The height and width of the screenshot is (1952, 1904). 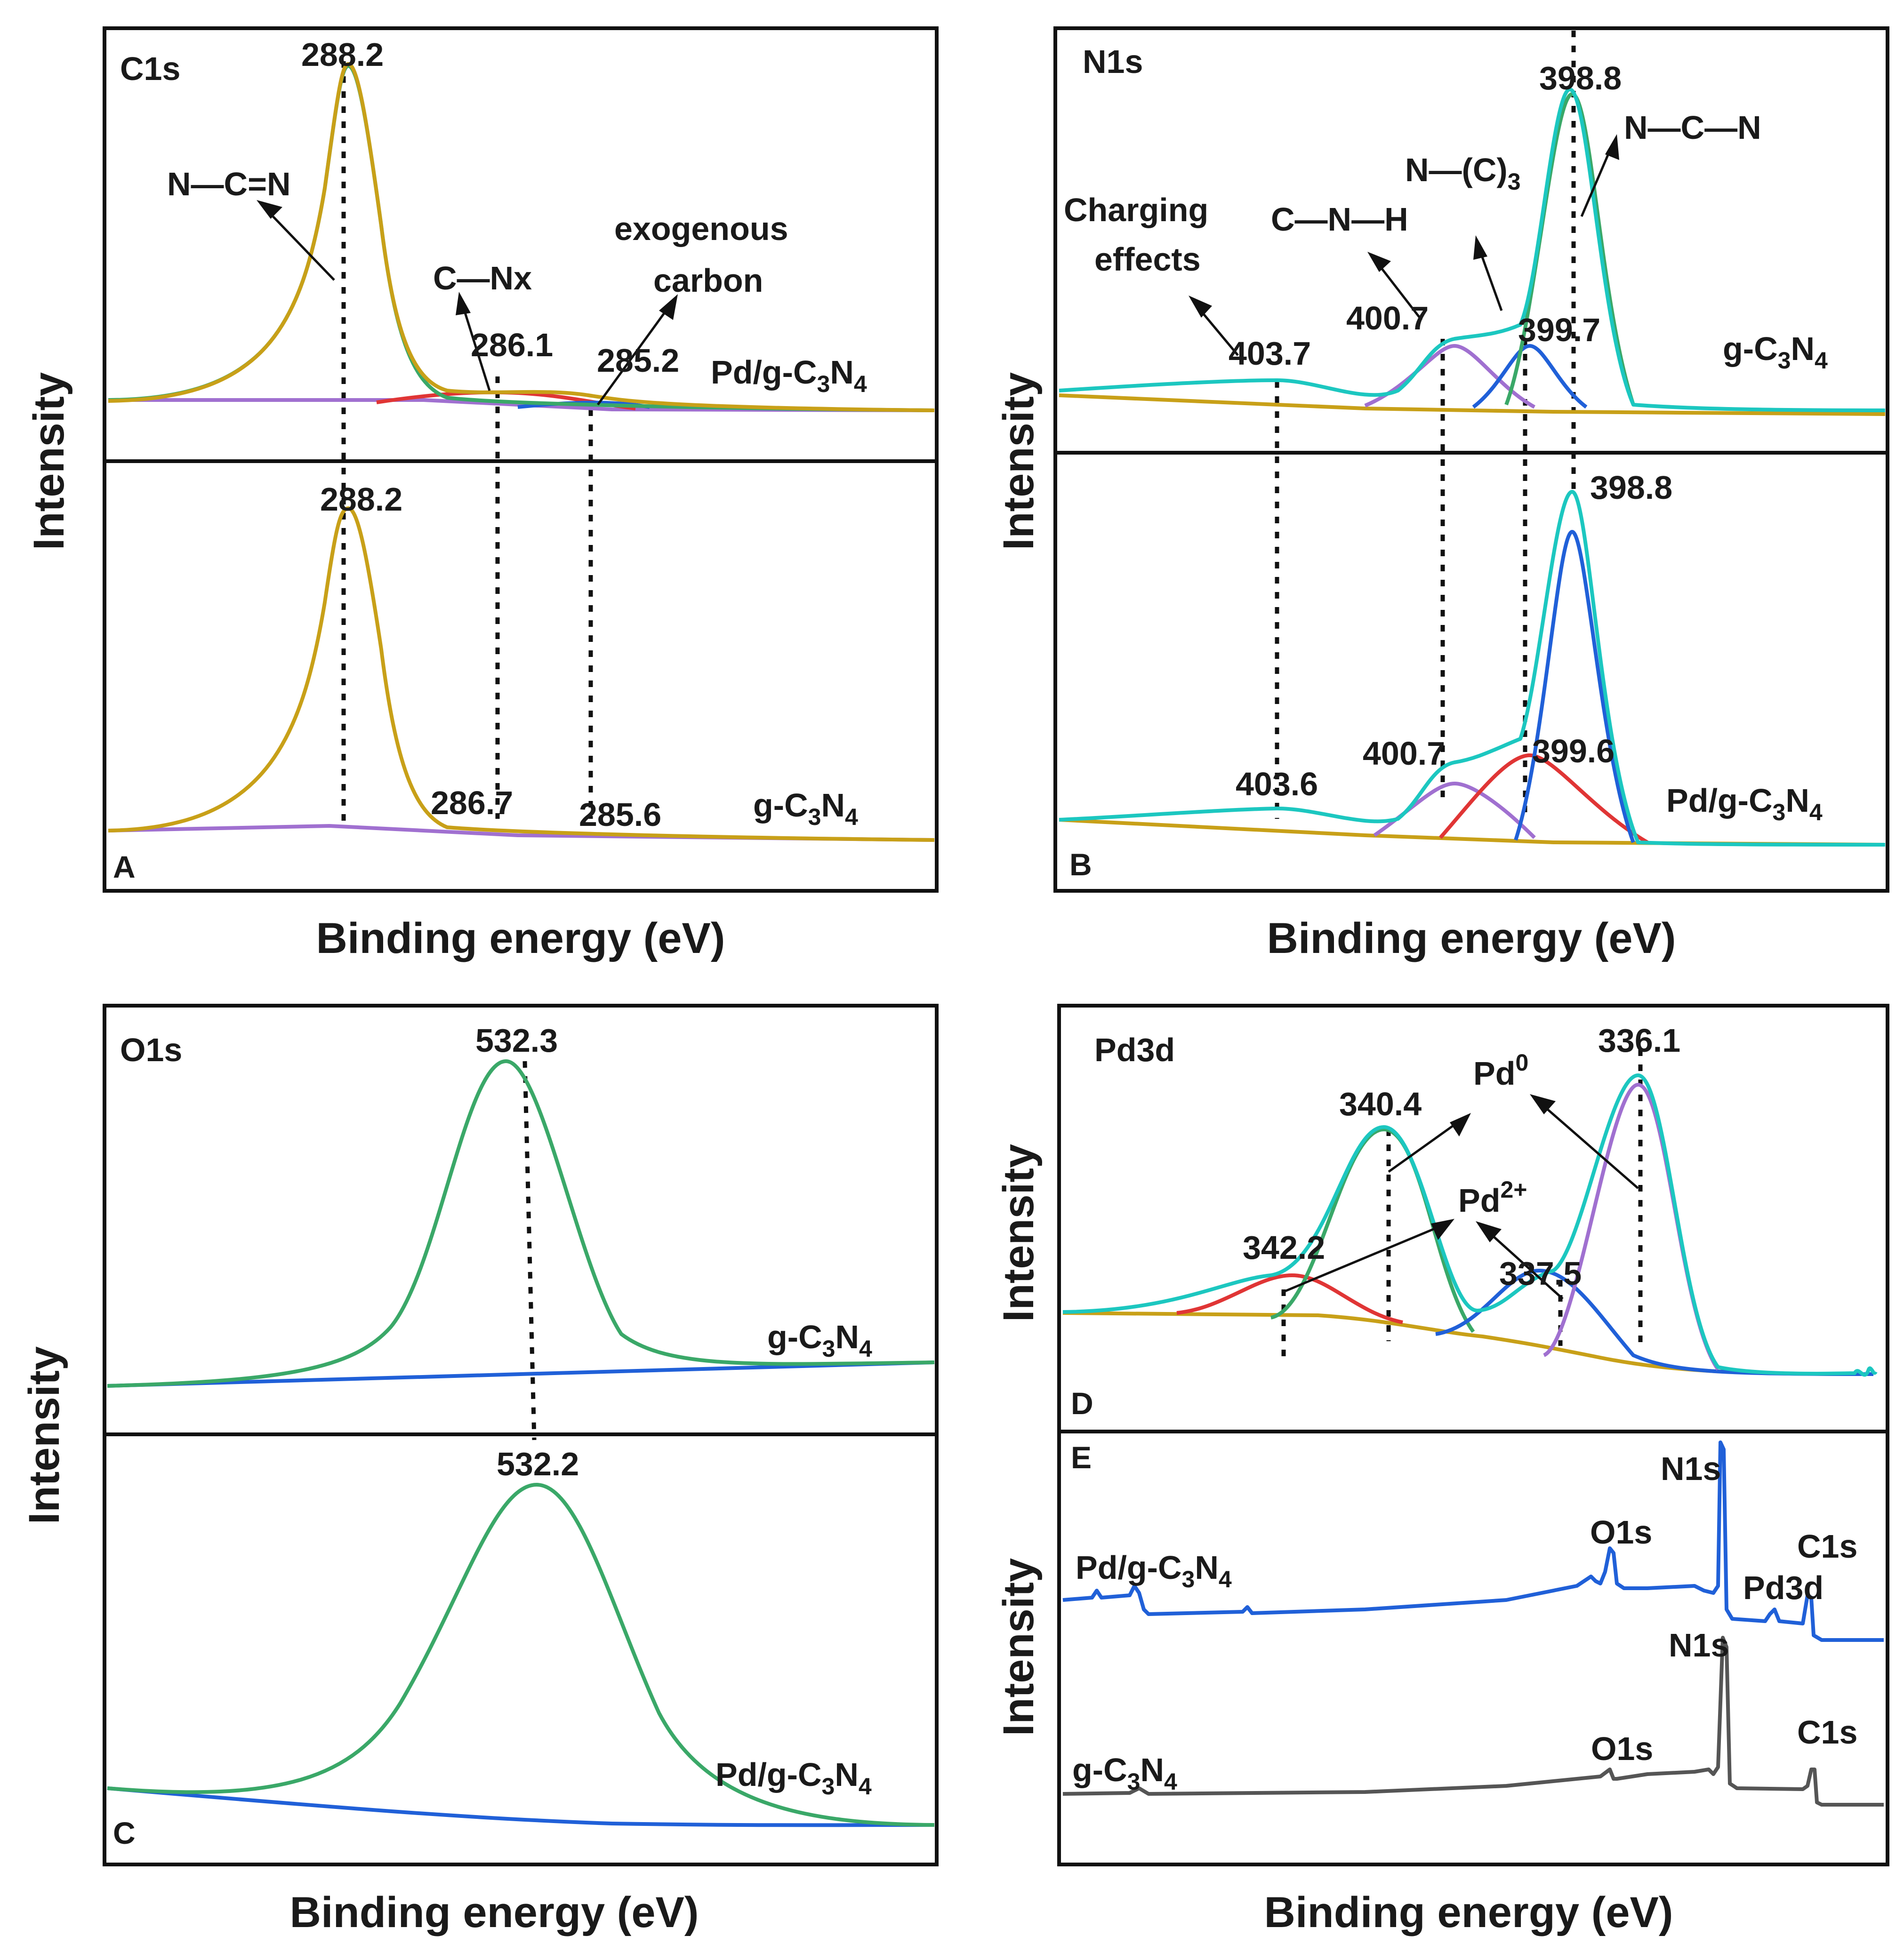 I want to click on panel-e-s2-peak-2: O1s, so click(x=1622, y=1748).